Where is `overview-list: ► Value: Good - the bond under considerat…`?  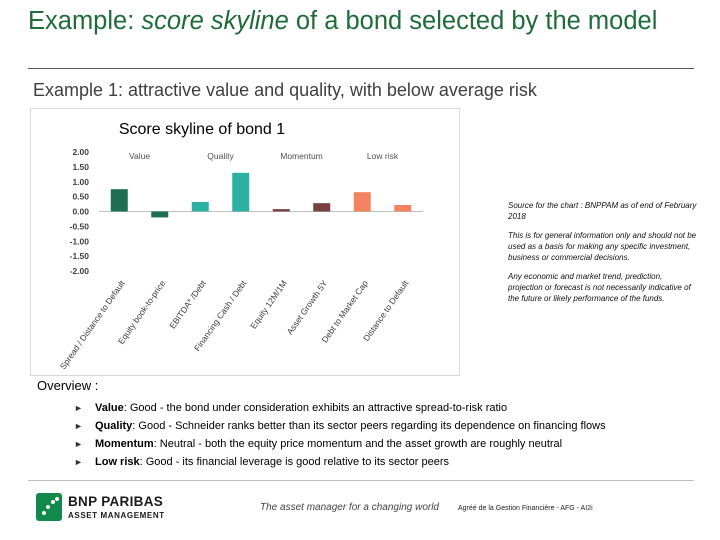
overview-list: ► Value: Good - the bond under considerat… is located at coordinates (340, 435).